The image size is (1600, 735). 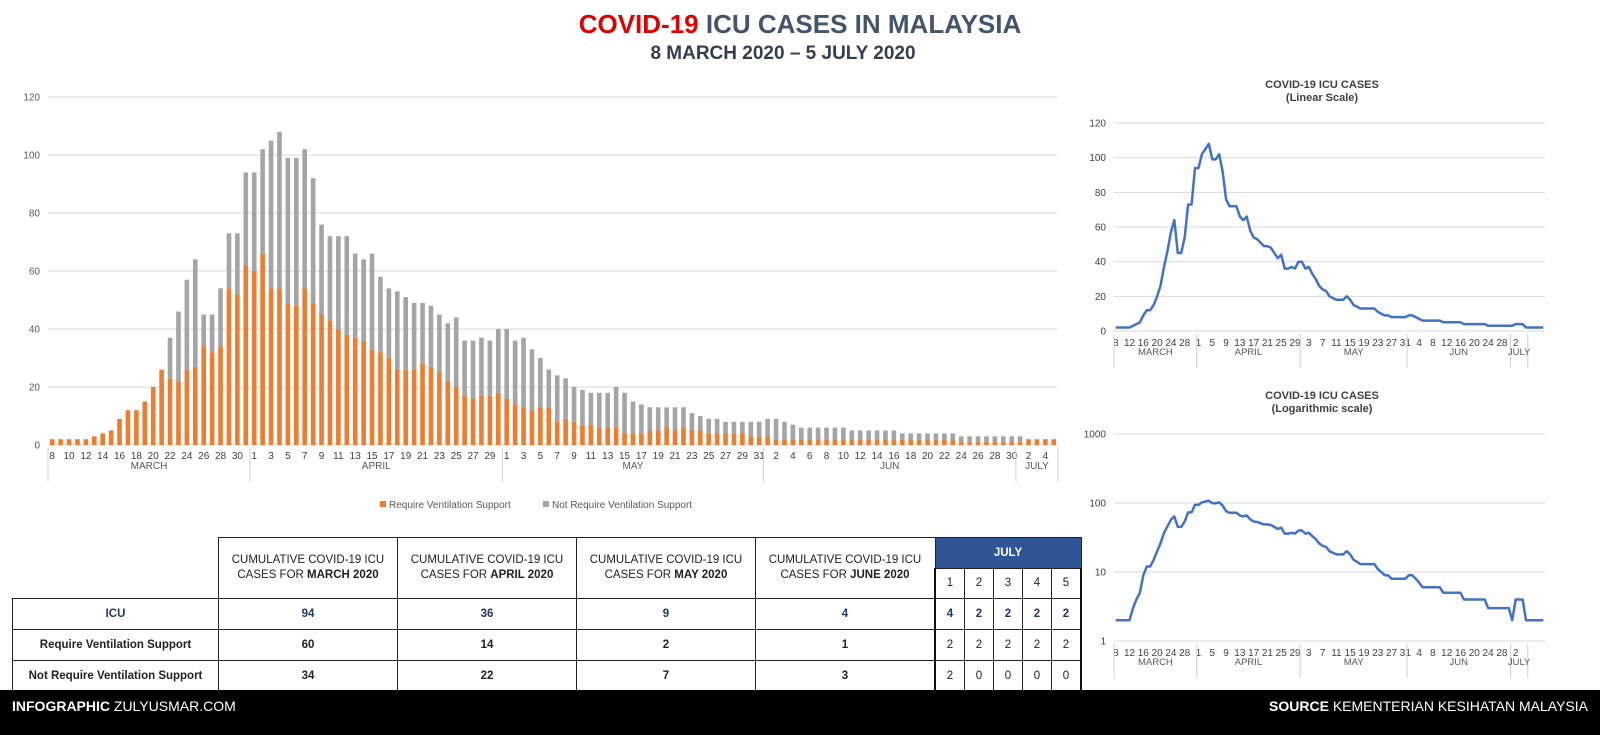 I want to click on x-tick-label: 9, so click(x=1226, y=653).